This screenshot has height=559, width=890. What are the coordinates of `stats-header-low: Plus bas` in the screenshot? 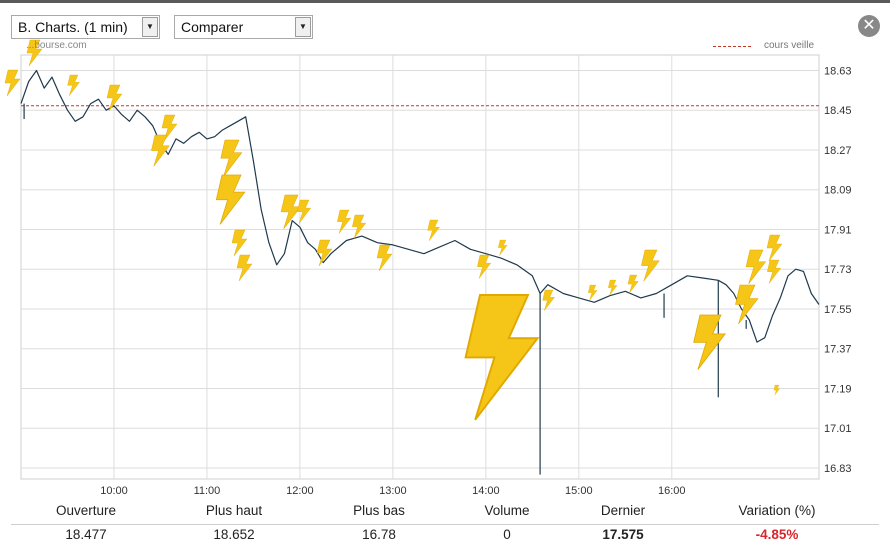 It's located at (379, 510).